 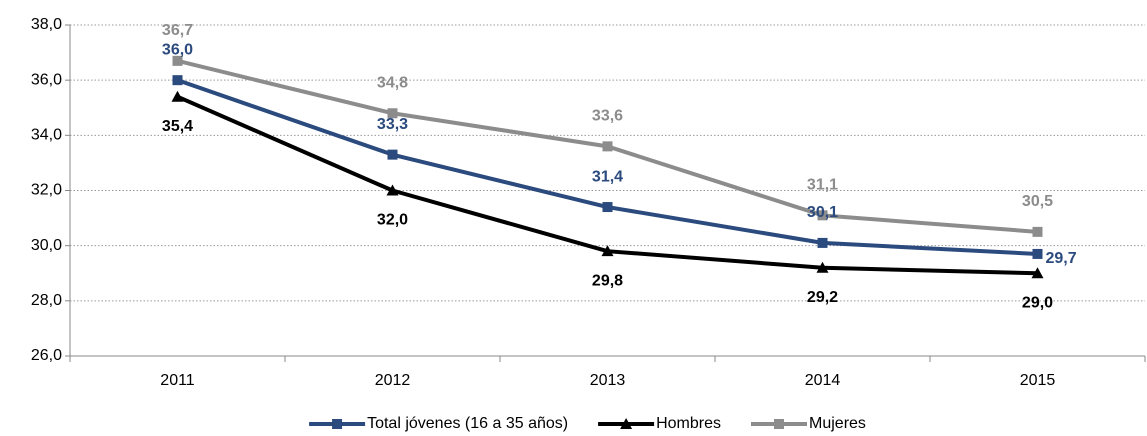 I want to click on y-tick-label: 36,0, so click(x=46, y=79).